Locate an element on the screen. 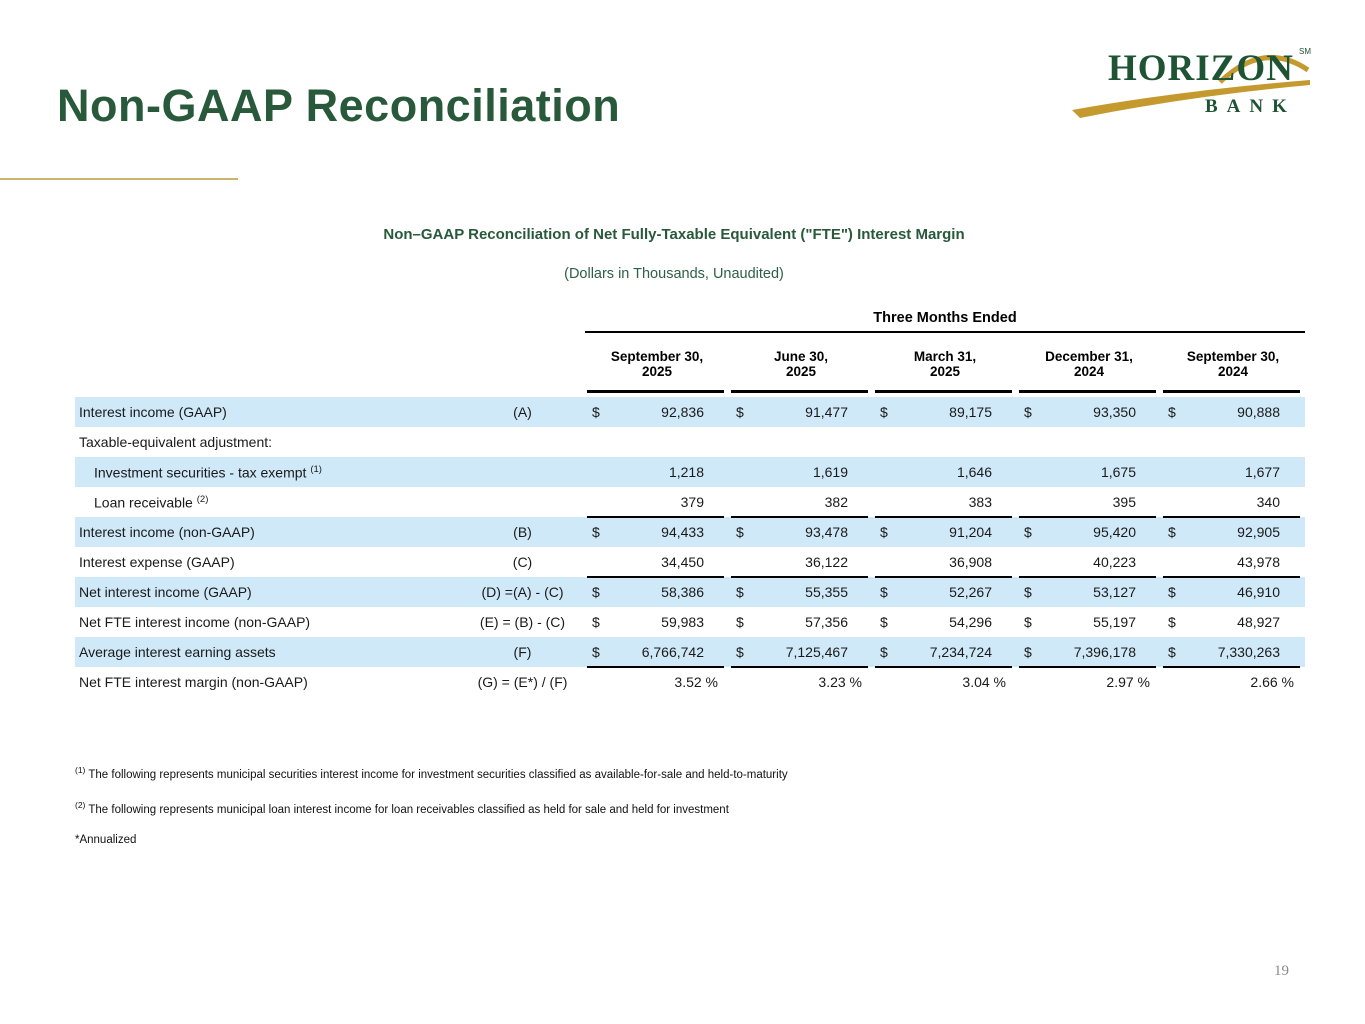  cell-value: 53,127 is located at coordinates (1114, 592).